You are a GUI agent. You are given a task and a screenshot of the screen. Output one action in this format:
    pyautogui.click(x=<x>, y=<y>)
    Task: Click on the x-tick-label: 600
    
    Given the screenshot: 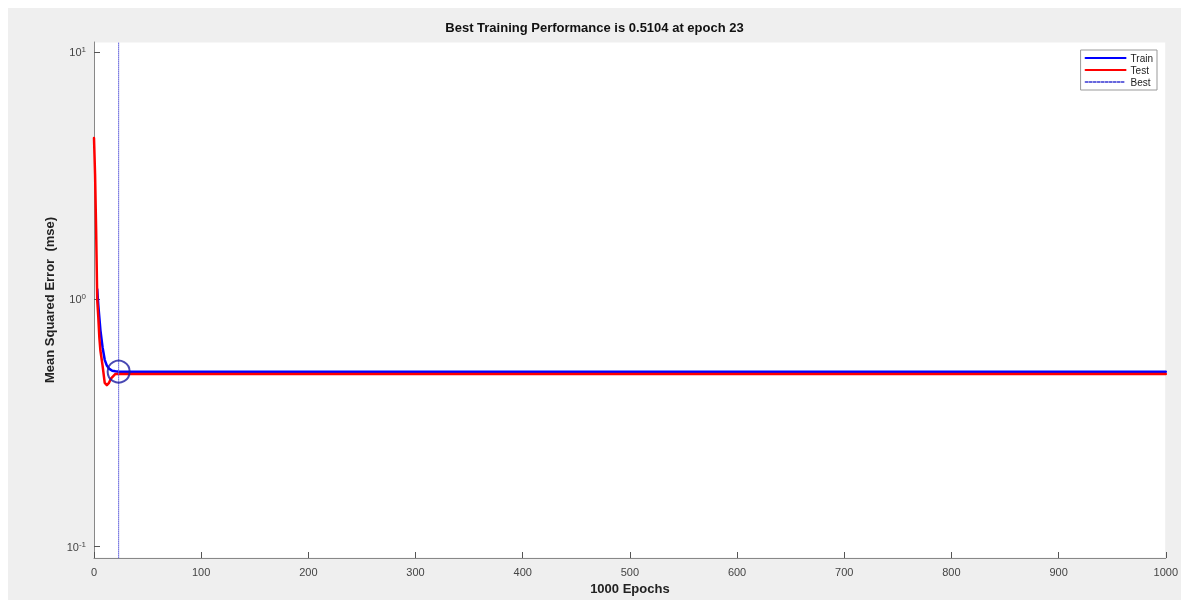 What is the action you would take?
    pyautogui.click(x=737, y=571)
    